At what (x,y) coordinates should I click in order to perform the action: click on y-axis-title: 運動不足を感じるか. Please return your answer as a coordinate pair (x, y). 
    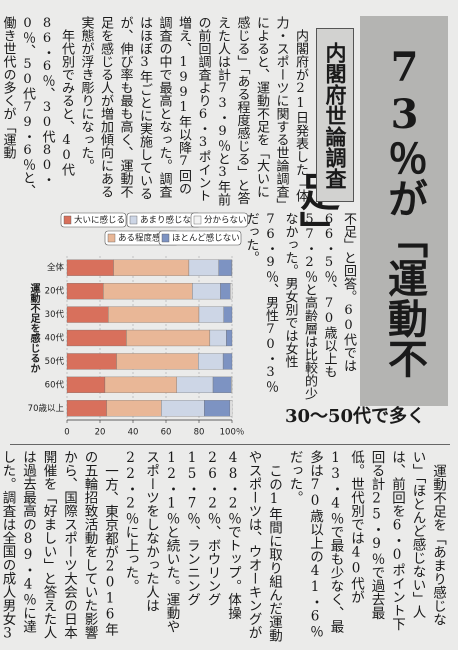
    Looking at the image, I should click on (34, 328).